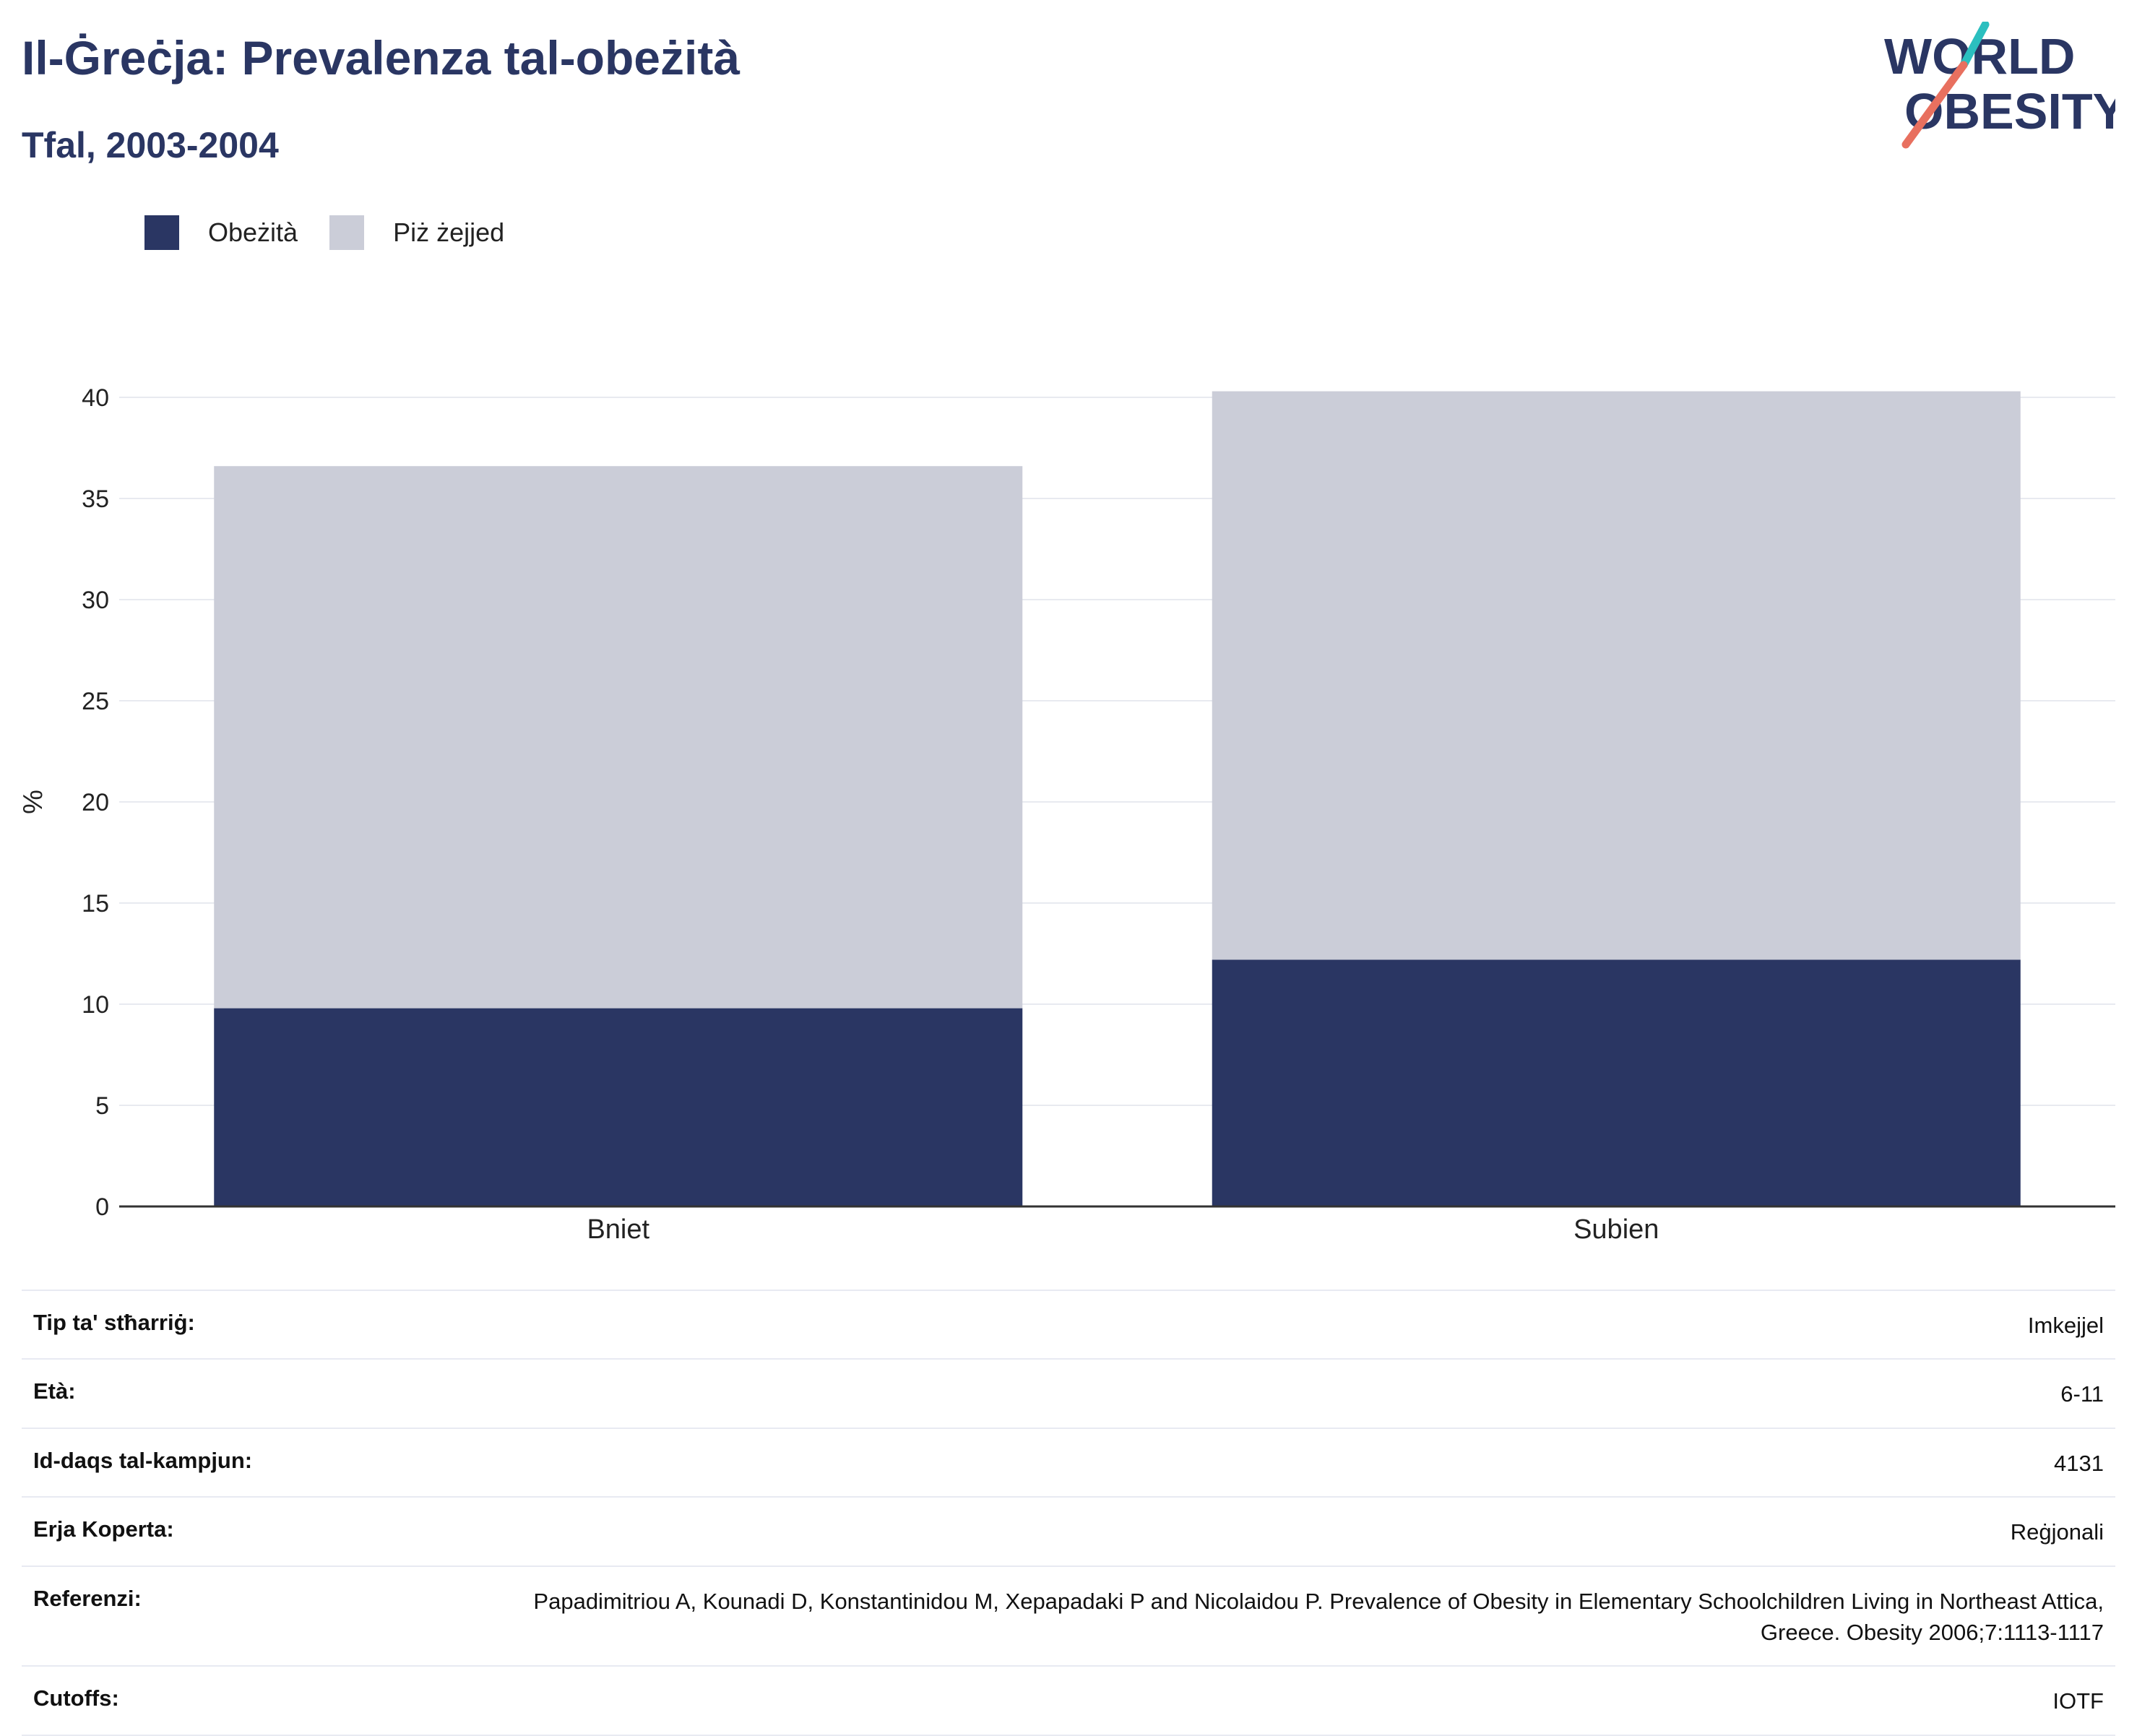  Describe the element at coordinates (381, 58) in the screenshot. I see `chart-title: Il-Ġreċja: Prevalenza tal-obeżità` at that location.